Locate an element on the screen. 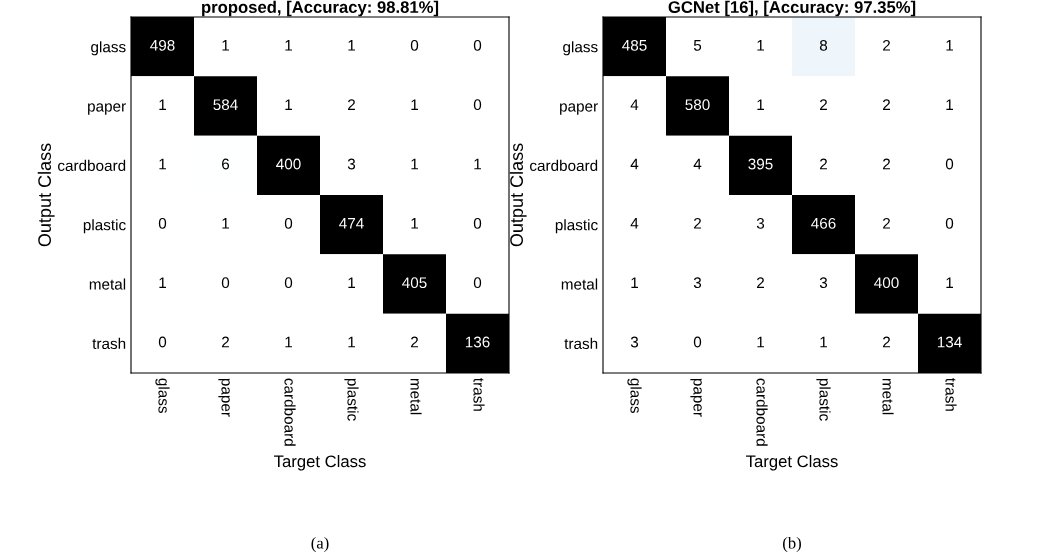 The height and width of the screenshot is (560, 1061). x-axis-title: Target Class is located at coordinates (792, 462).